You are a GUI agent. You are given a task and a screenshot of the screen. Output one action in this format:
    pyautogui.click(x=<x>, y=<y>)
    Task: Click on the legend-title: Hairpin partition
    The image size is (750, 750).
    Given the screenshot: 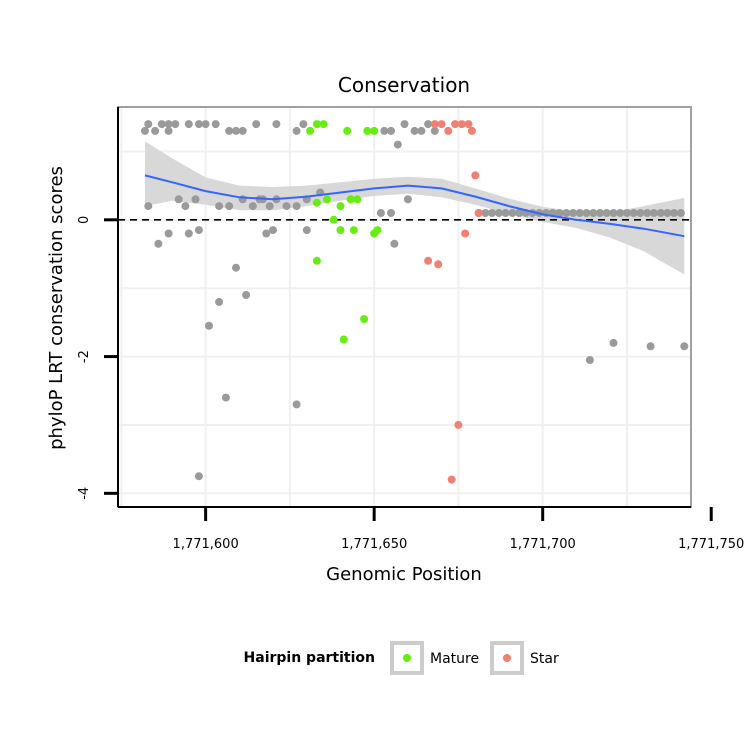 What is the action you would take?
    pyautogui.click(x=309, y=658)
    